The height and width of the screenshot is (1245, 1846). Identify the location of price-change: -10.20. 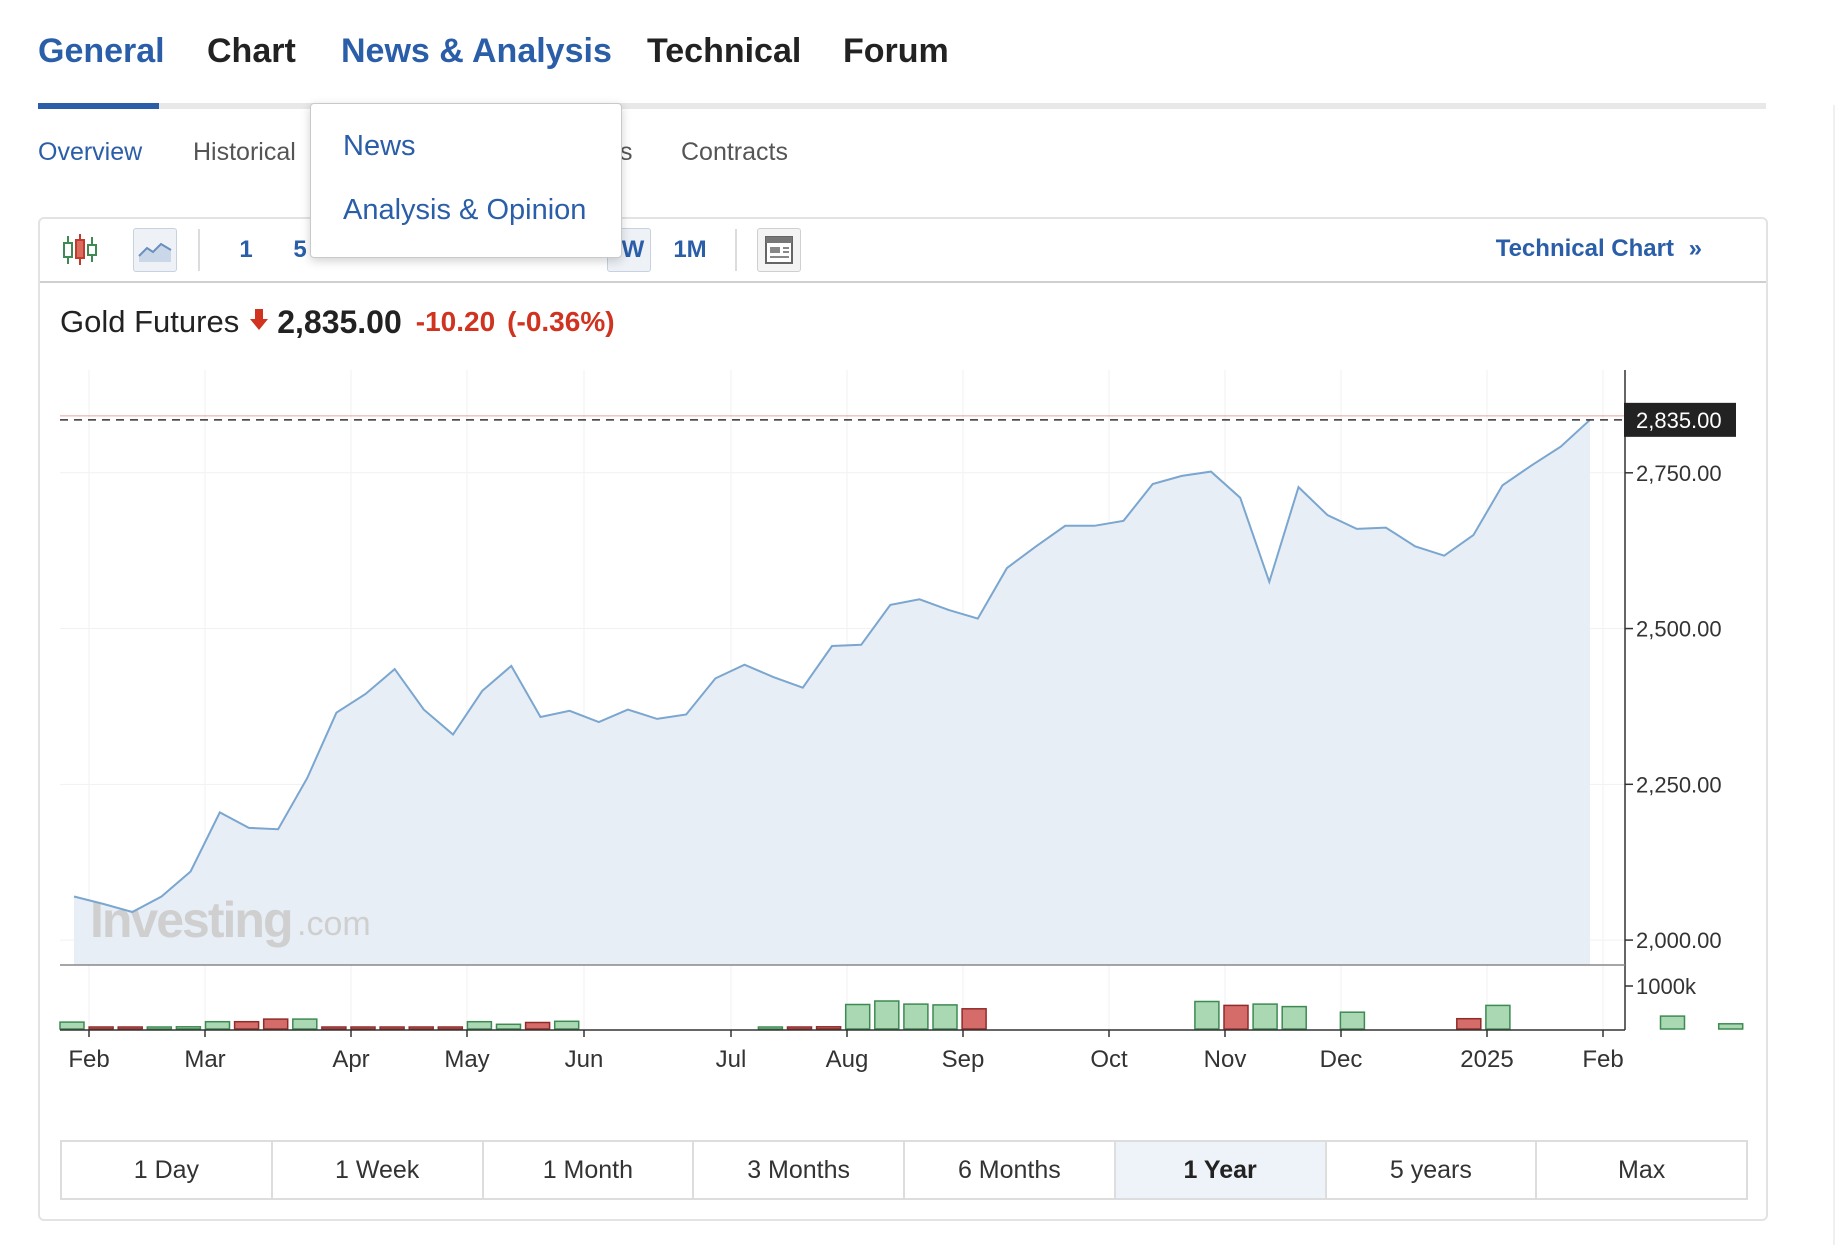
(455, 321).